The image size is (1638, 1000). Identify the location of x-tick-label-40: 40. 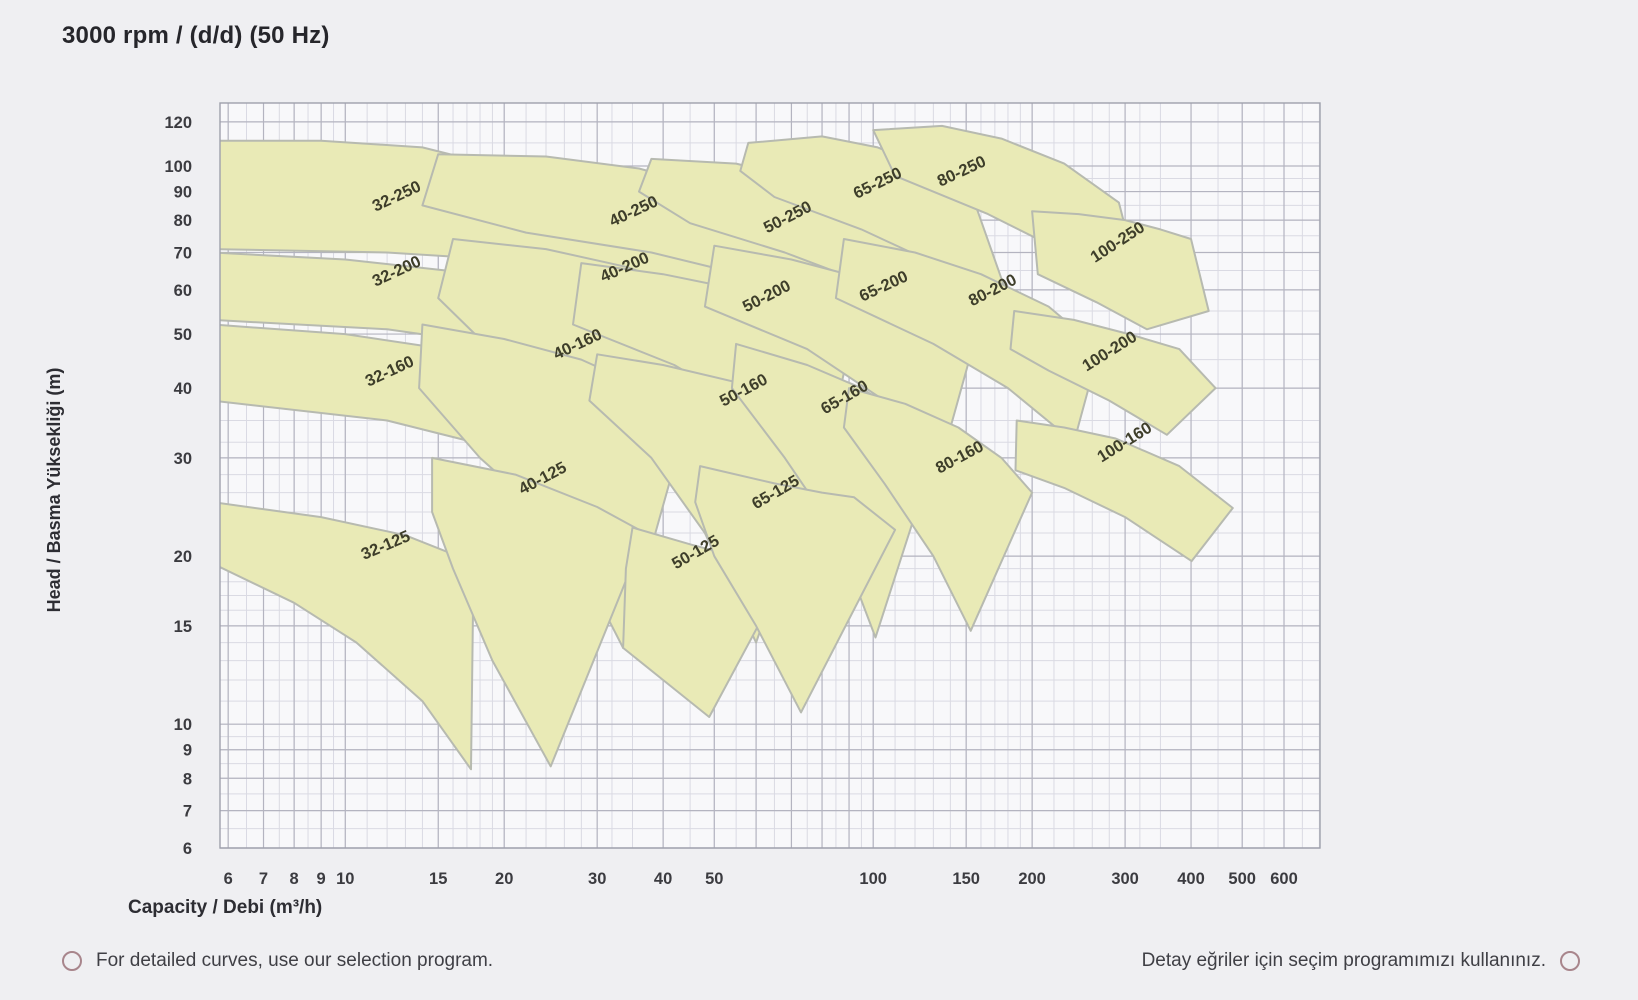
(663, 879).